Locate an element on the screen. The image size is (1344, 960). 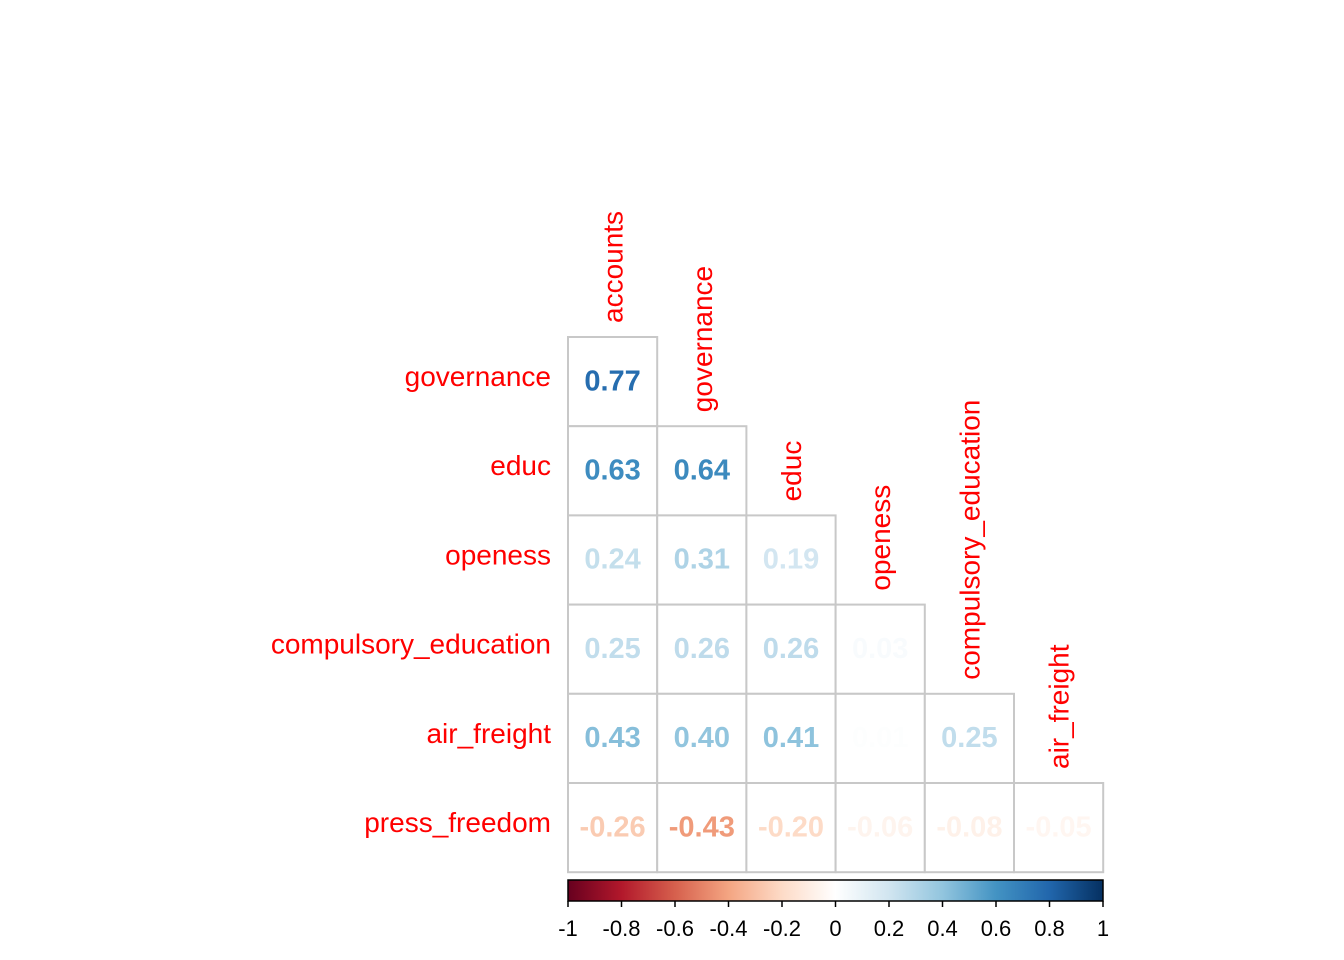
color-legend-tick-label: -0.4 is located at coordinates (729, 928).